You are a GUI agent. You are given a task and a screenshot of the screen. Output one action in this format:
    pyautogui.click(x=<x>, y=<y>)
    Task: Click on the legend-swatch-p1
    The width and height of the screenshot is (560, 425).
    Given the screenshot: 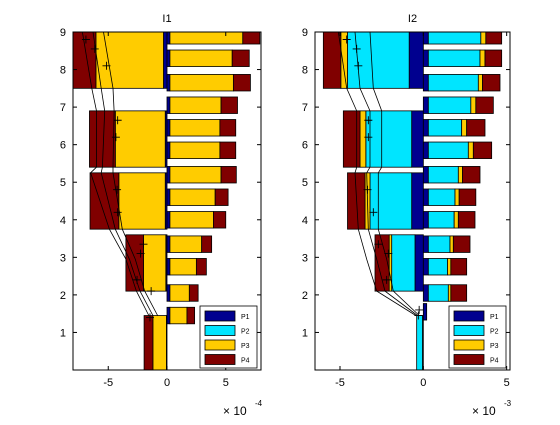 What is the action you would take?
    pyautogui.click(x=220, y=316)
    